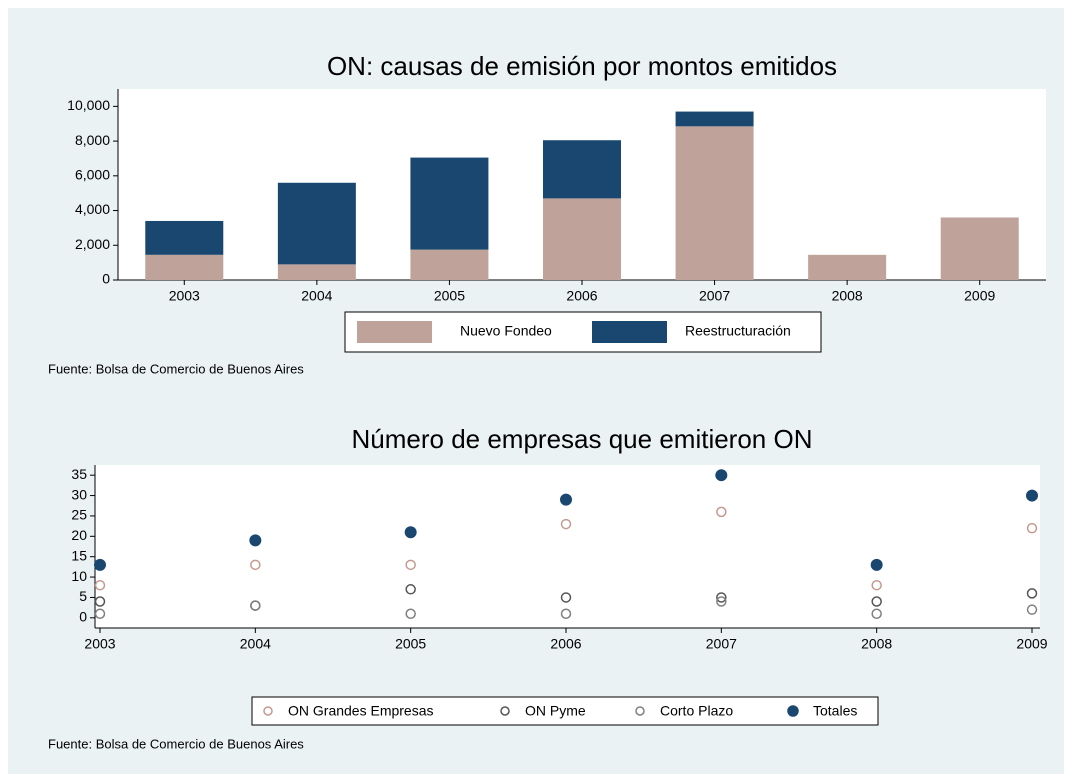 This screenshot has height=782, width=1072. I want to click on y-tick-label: 4,000, so click(92, 209).